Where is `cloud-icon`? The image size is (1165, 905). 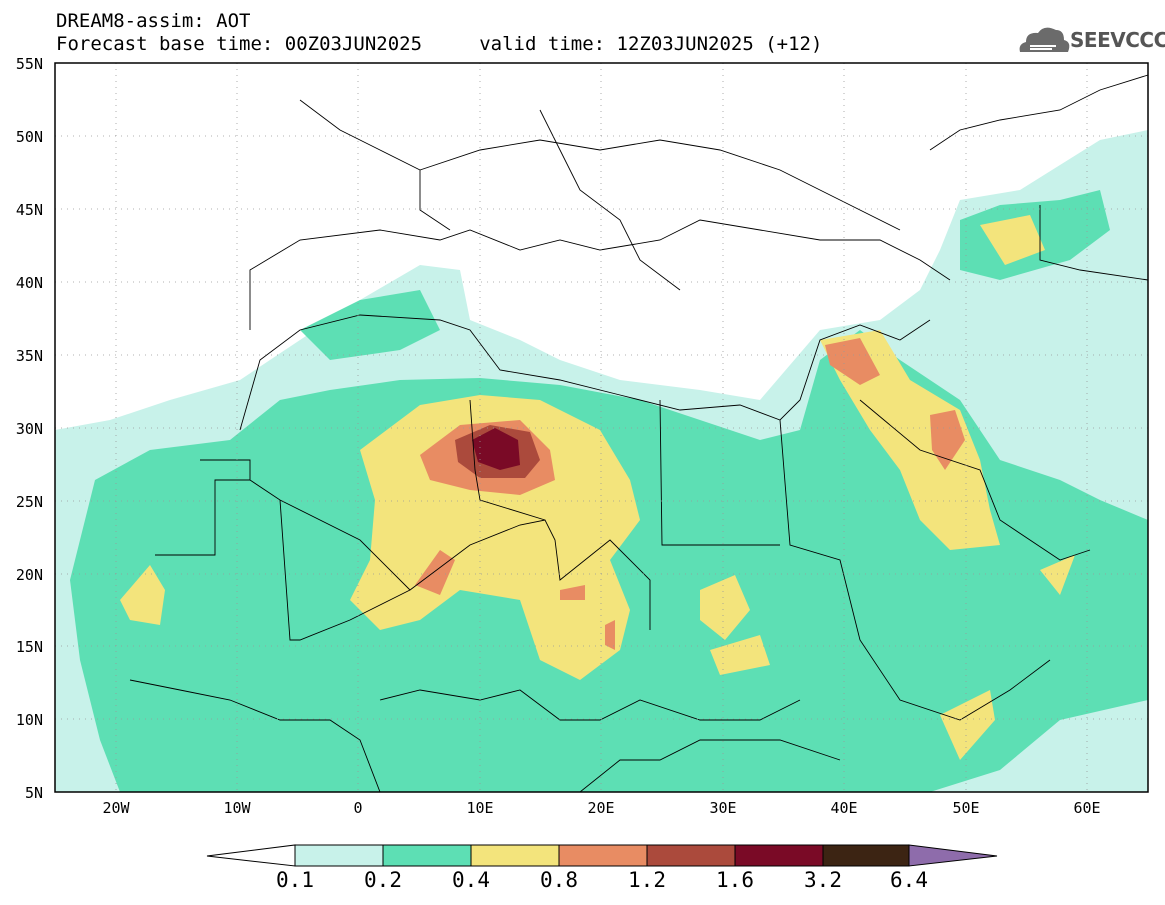
cloud-icon is located at coordinates (1044, 39).